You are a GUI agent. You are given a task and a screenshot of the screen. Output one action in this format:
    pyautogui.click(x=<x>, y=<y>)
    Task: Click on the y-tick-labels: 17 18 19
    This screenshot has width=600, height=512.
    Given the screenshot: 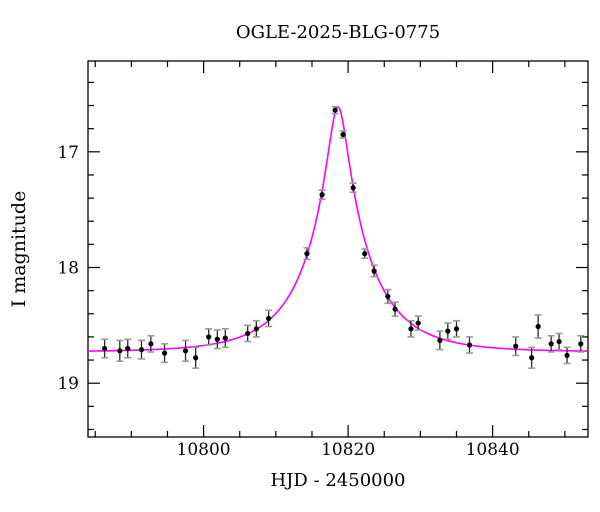 What is the action you would take?
    pyautogui.click(x=68, y=268)
    